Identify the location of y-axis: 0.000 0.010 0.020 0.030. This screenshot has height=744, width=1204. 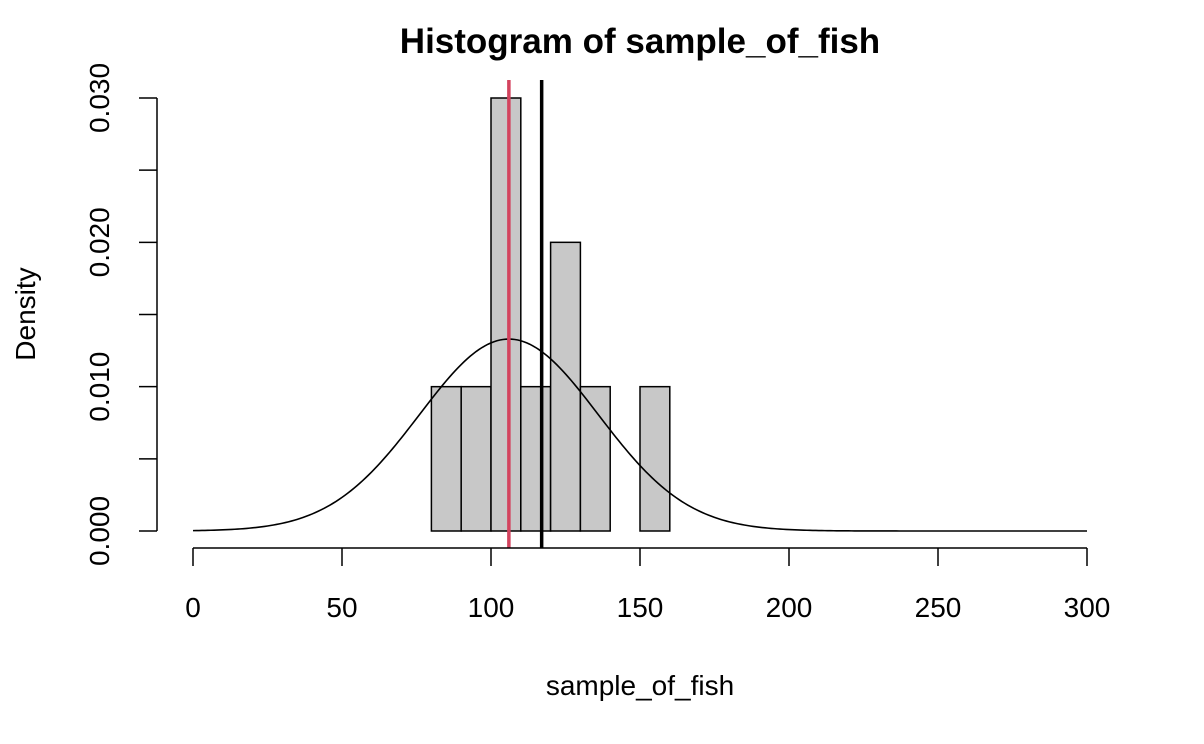
(121, 314).